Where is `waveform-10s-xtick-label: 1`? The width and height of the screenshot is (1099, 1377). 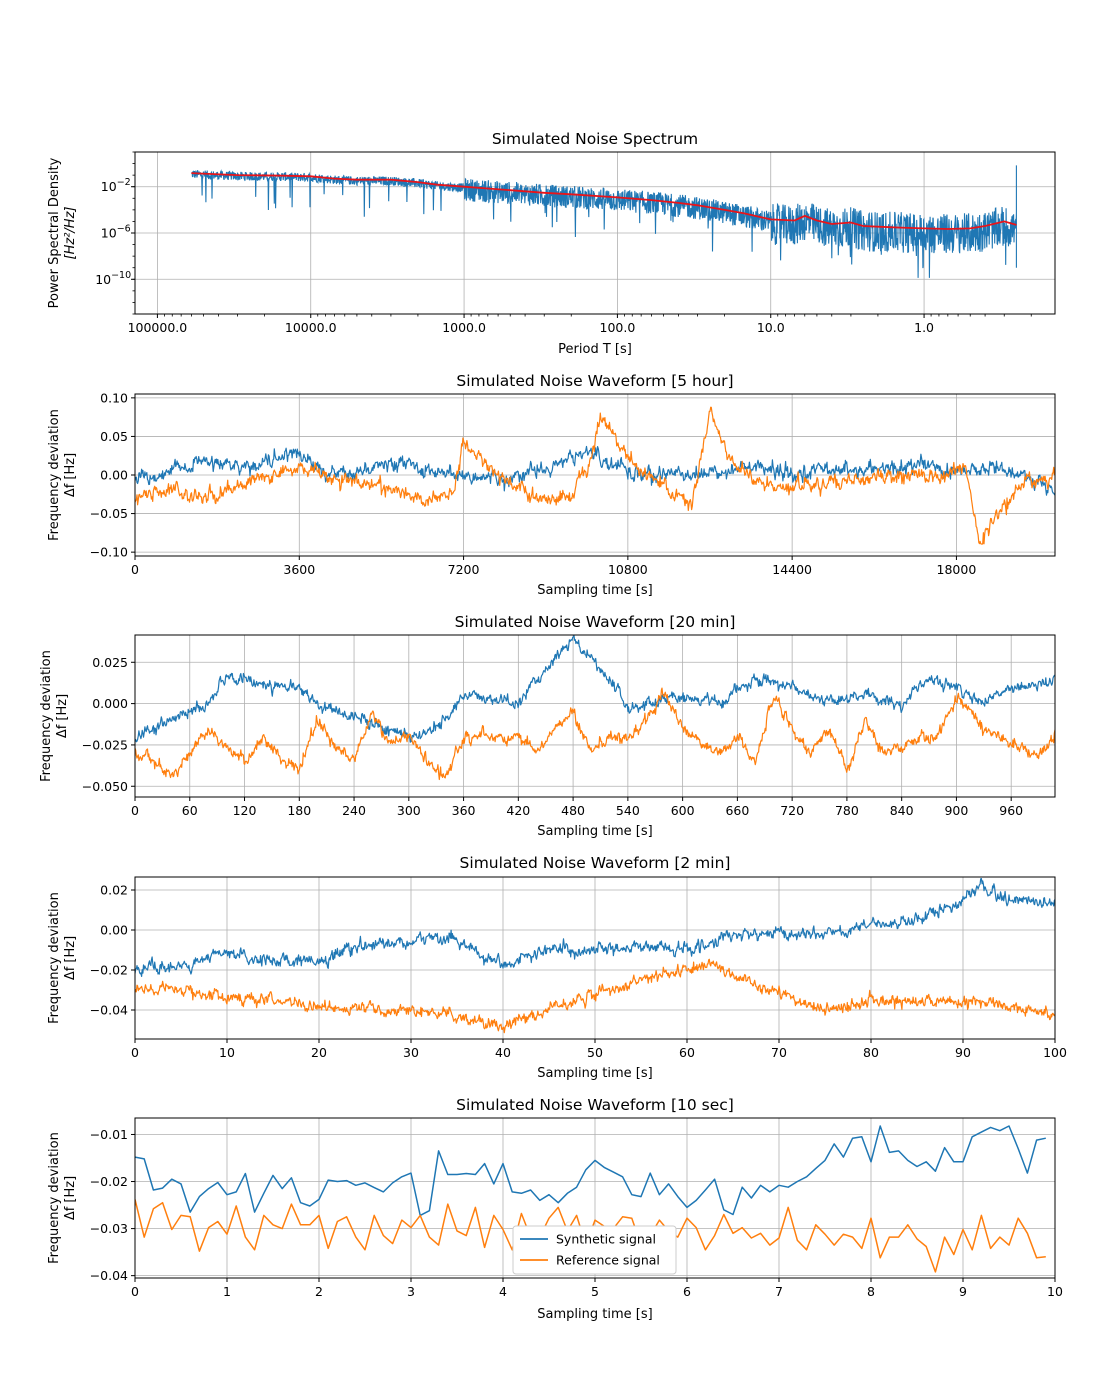 waveform-10s-xtick-label: 1 is located at coordinates (227, 1291).